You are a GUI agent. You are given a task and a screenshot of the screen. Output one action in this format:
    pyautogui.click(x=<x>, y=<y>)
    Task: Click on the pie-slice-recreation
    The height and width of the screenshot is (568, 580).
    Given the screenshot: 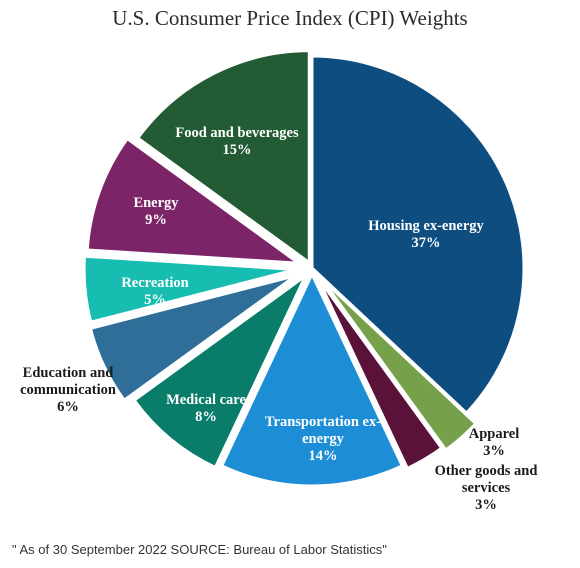 What is the action you would take?
    pyautogui.click(x=189, y=289)
    